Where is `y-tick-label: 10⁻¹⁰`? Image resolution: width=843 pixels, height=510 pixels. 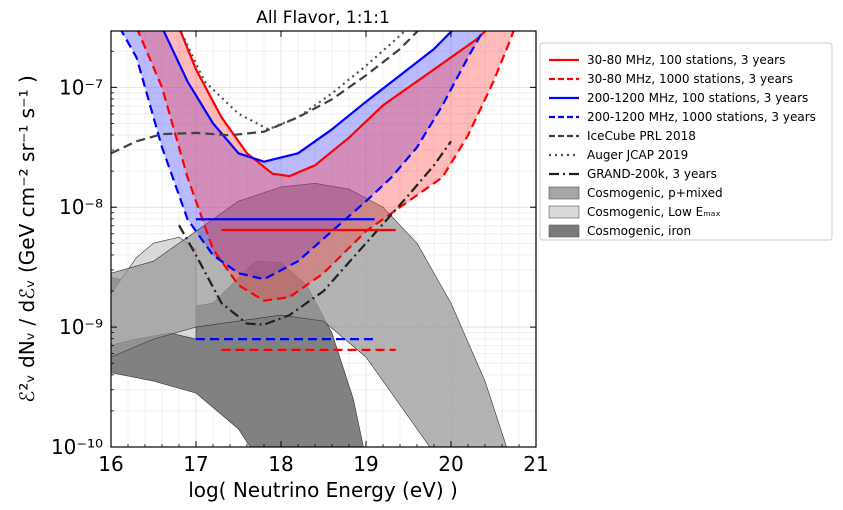
y-tick-label: 10⁻¹⁰ is located at coordinates (77, 447).